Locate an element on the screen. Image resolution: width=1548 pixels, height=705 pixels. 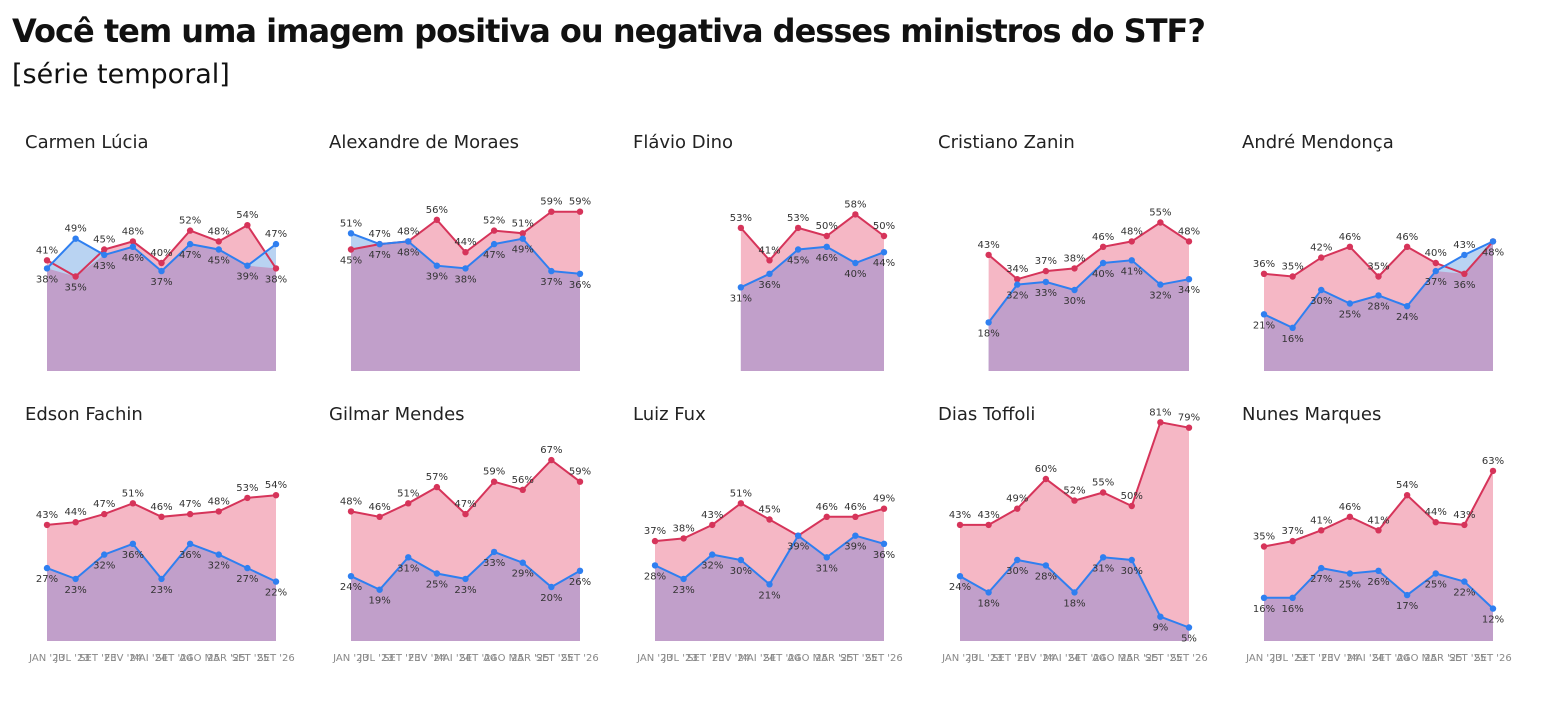
positive-value-label: 12% is located at coordinates (1493, 620).